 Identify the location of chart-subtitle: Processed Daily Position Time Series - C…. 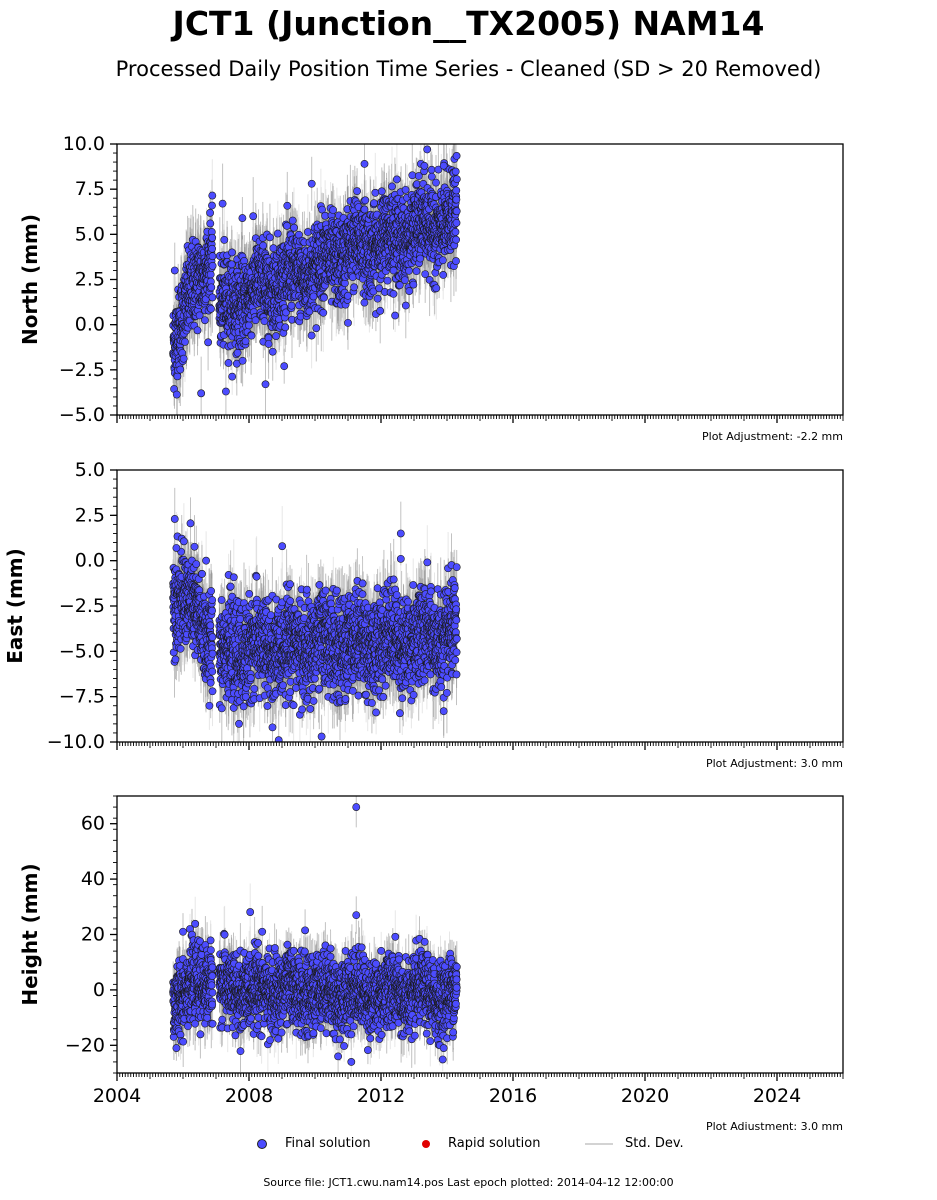
(468, 69).